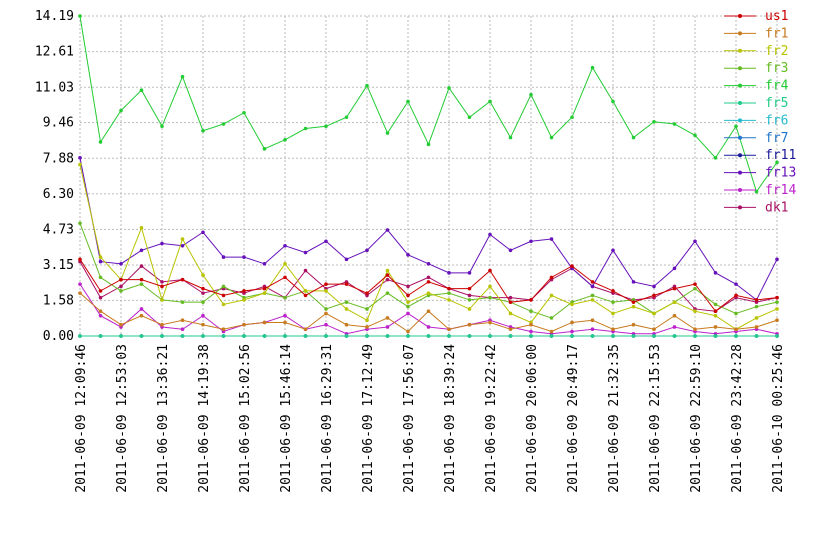 This screenshot has width=840, height=560. What do you see at coordinates (491, 418) in the screenshot?
I see `x-tick-label: 2011-06-09 19:22:42` at bounding box center [491, 418].